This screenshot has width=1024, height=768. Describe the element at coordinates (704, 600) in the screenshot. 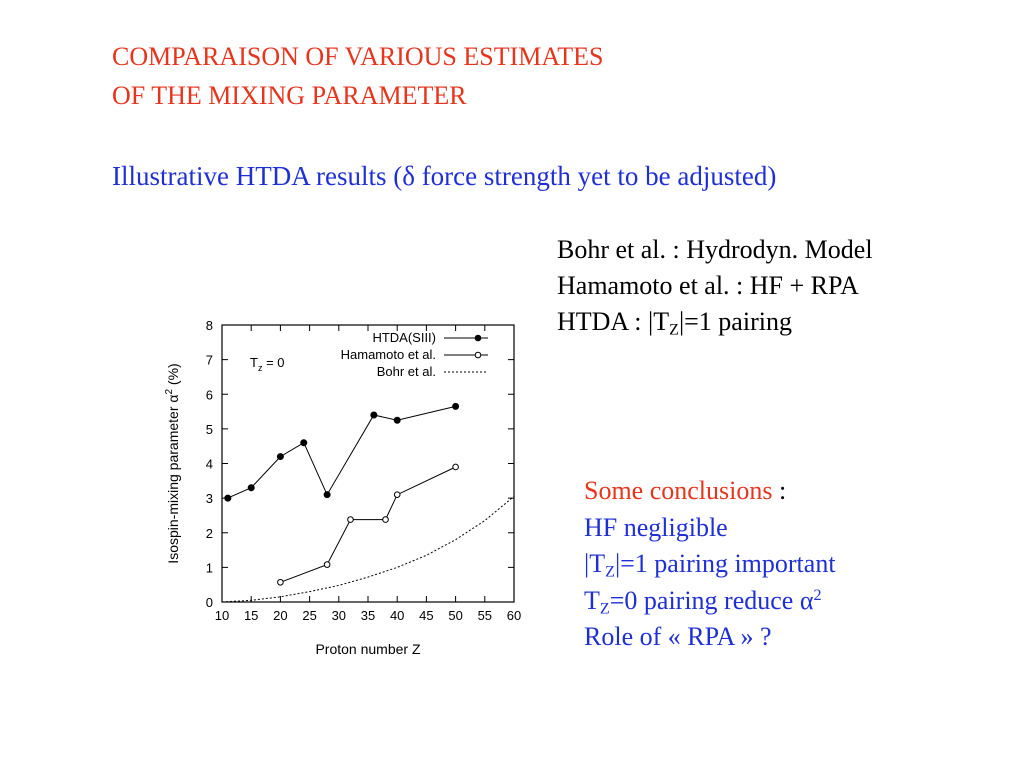

I see `conclusion-item-3-mid: =0 pairing reduce` at that location.